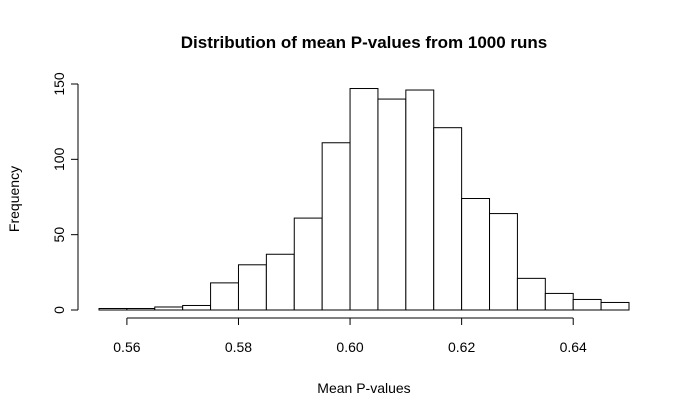  What do you see at coordinates (238, 347) in the screenshot?
I see `x-tick-label: 0.58` at bounding box center [238, 347].